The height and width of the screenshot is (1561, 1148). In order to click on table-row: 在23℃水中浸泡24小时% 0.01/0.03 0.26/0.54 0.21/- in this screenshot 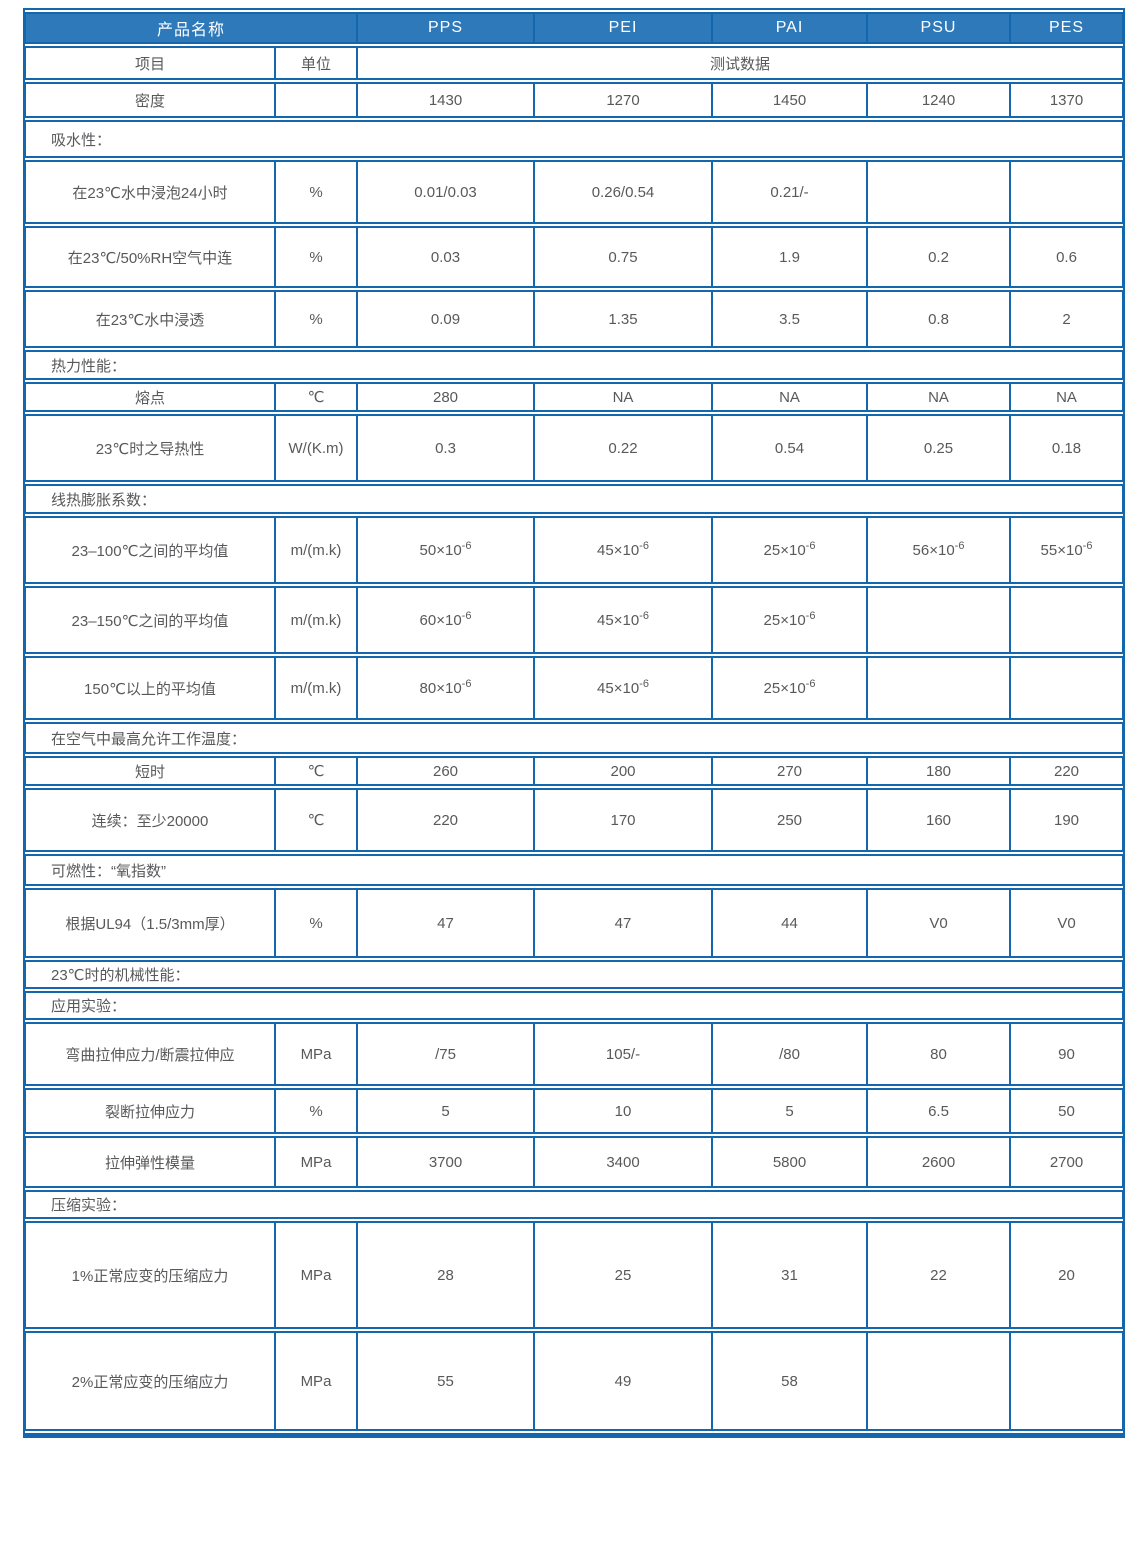, I will do `click(573, 192)`.